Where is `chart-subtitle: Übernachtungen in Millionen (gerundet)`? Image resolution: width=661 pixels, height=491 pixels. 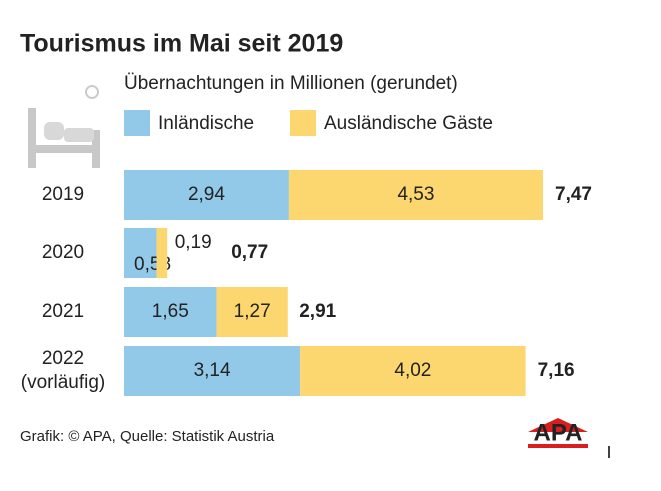
chart-subtitle: Übernachtungen in Millionen (gerundet) is located at coordinates (291, 83).